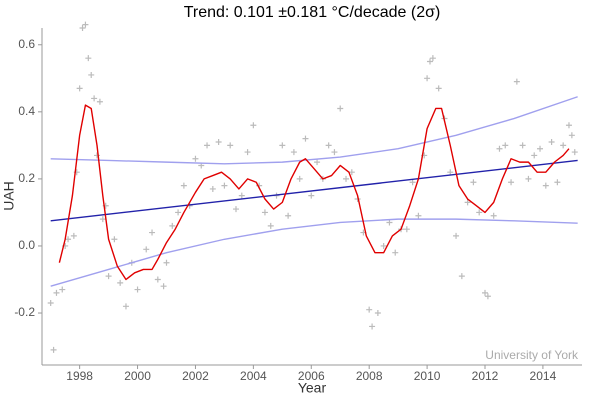 The image size is (600, 400). I want to click on x-tick-label: 2004, so click(253, 376).